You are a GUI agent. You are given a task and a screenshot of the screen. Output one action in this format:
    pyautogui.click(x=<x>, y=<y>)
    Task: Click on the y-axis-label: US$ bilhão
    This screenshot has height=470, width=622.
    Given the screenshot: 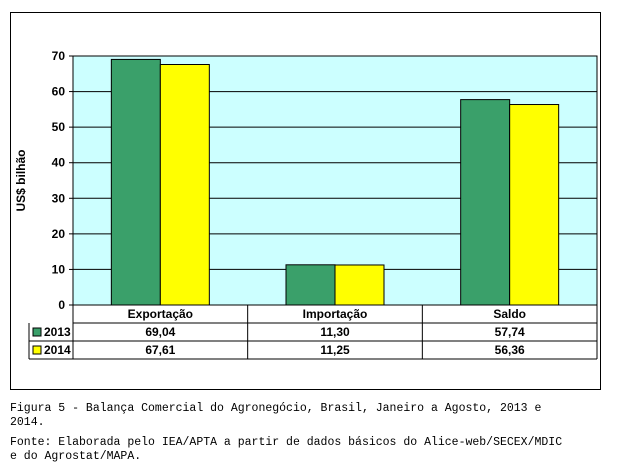 What is the action you would take?
    pyautogui.click(x=21, y=180)
    